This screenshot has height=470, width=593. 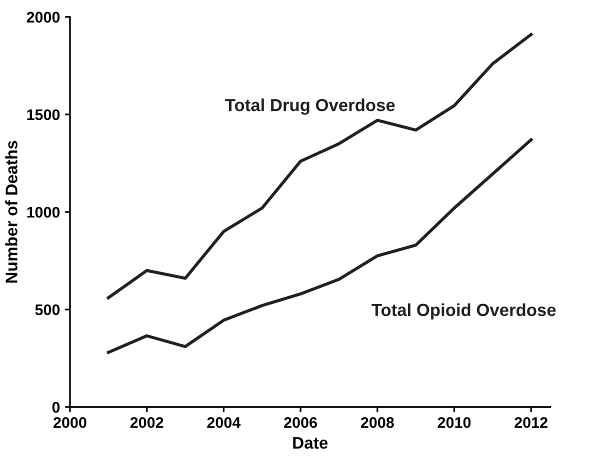 I want to click on y-tick-label: 0, so click(x=56, y=407).